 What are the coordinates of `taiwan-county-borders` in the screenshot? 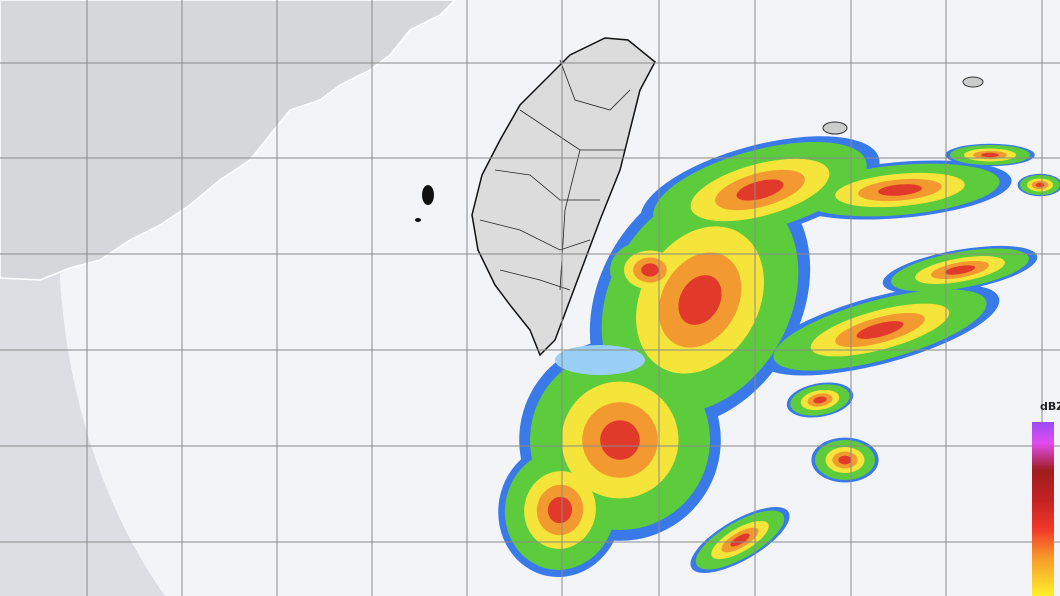 It's located at (555, 175).